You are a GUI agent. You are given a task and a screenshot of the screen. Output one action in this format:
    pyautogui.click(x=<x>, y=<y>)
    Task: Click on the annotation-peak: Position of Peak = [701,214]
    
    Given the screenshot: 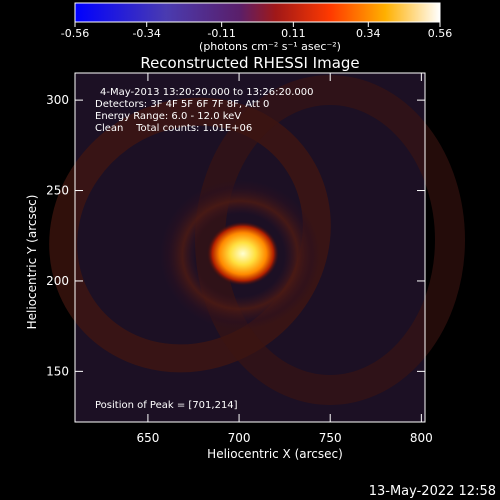 What is the action you would take?
    pyautogui.click(x=166, y=405)
    